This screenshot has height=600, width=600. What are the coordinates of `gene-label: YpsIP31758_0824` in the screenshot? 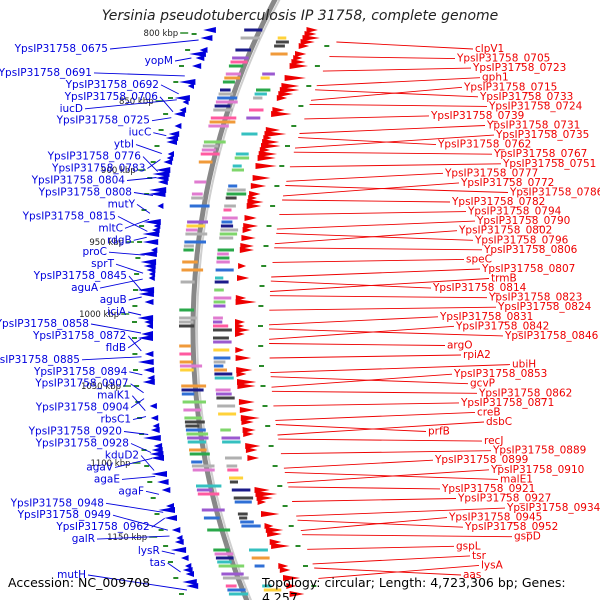 It's located at (544, 307).